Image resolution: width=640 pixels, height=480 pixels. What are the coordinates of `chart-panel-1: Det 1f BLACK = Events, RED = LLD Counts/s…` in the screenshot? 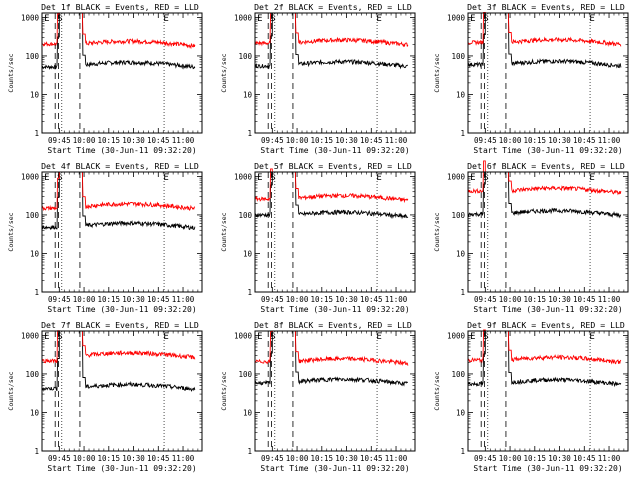 It's located at (105, 78).